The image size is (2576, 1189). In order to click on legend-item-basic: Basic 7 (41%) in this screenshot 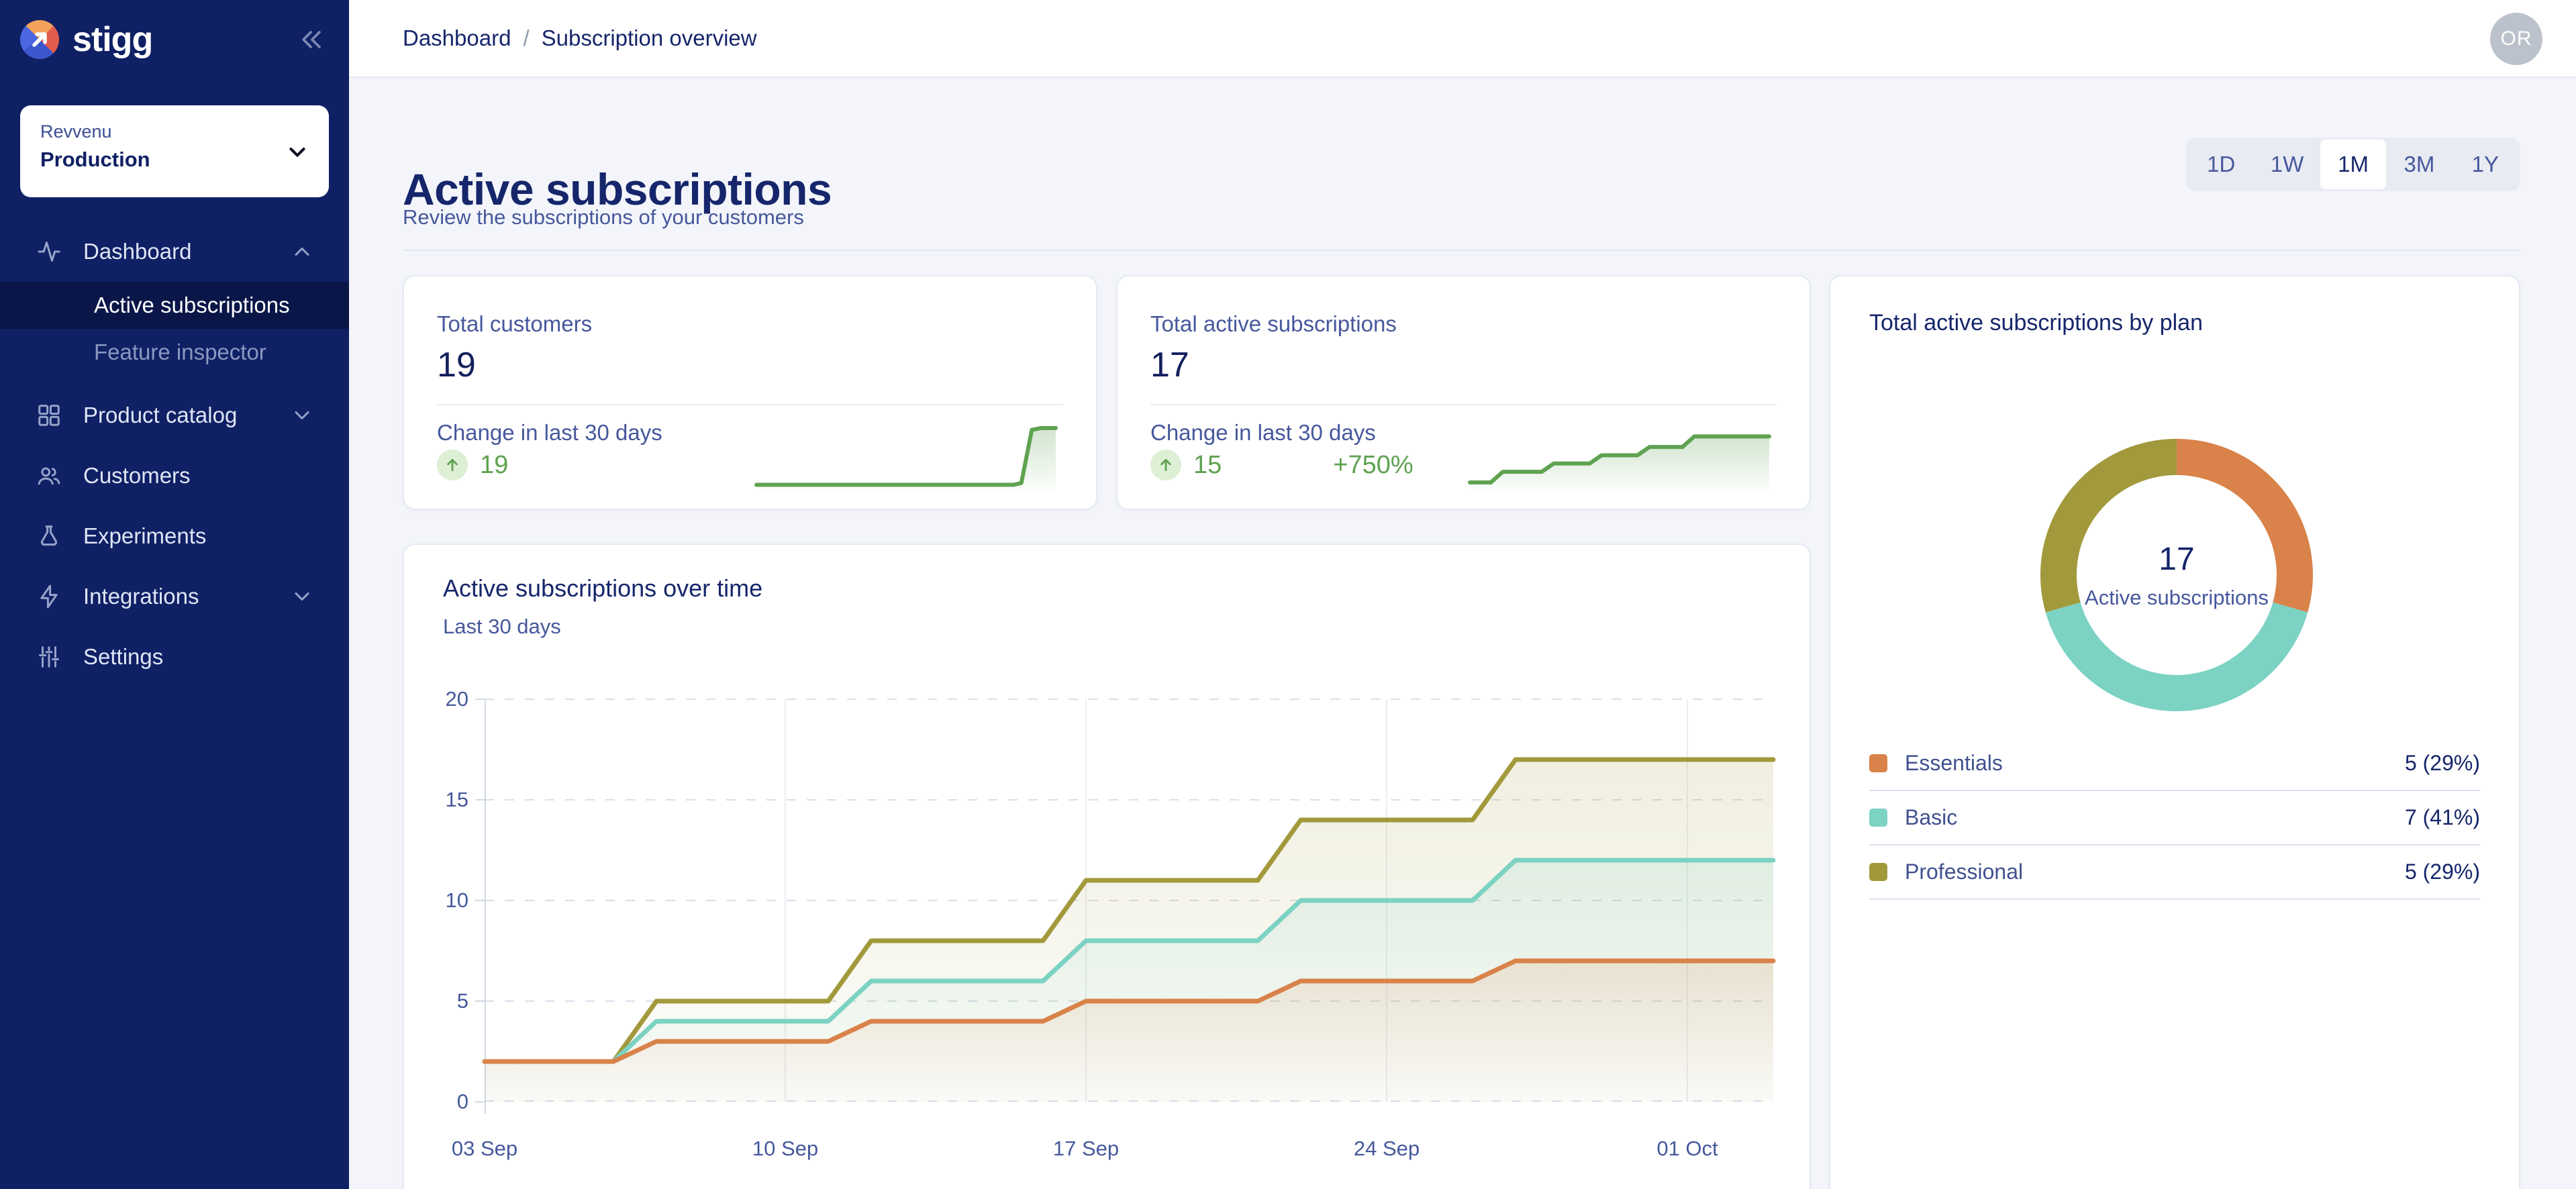, I will do `click(2174, 818)`.